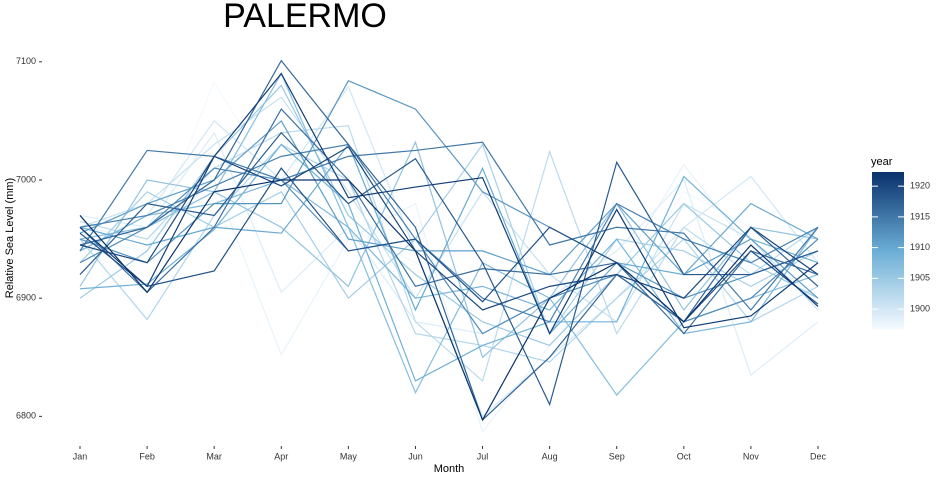 This screenshot has height=485, width=940. What do you see at coordinates (920, 216) in the screenshot?
I see `colorbar-tick-label: 1915` at bounding box center [920, 216].